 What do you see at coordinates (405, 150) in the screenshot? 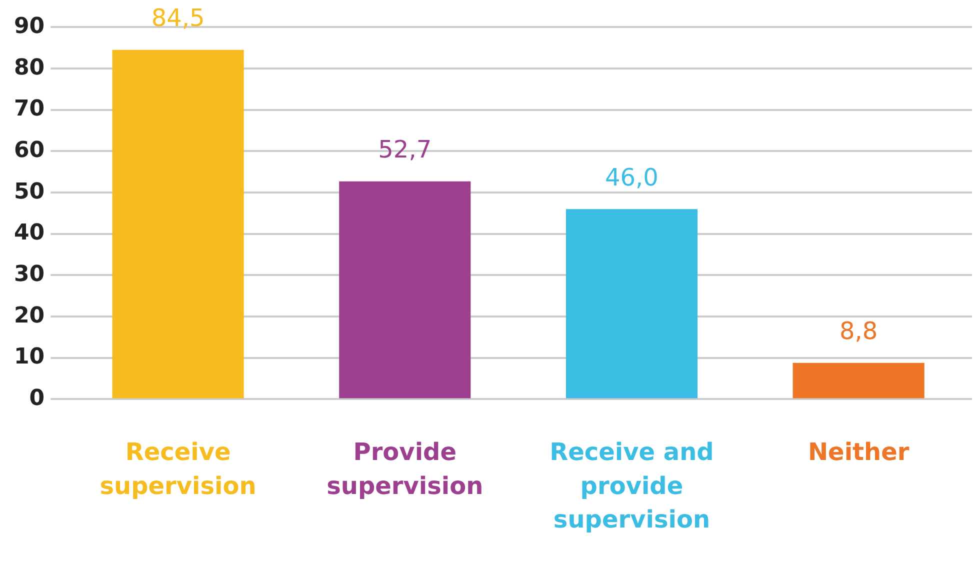
I see `data-label: 52,7` at bounding box center [405, 150].